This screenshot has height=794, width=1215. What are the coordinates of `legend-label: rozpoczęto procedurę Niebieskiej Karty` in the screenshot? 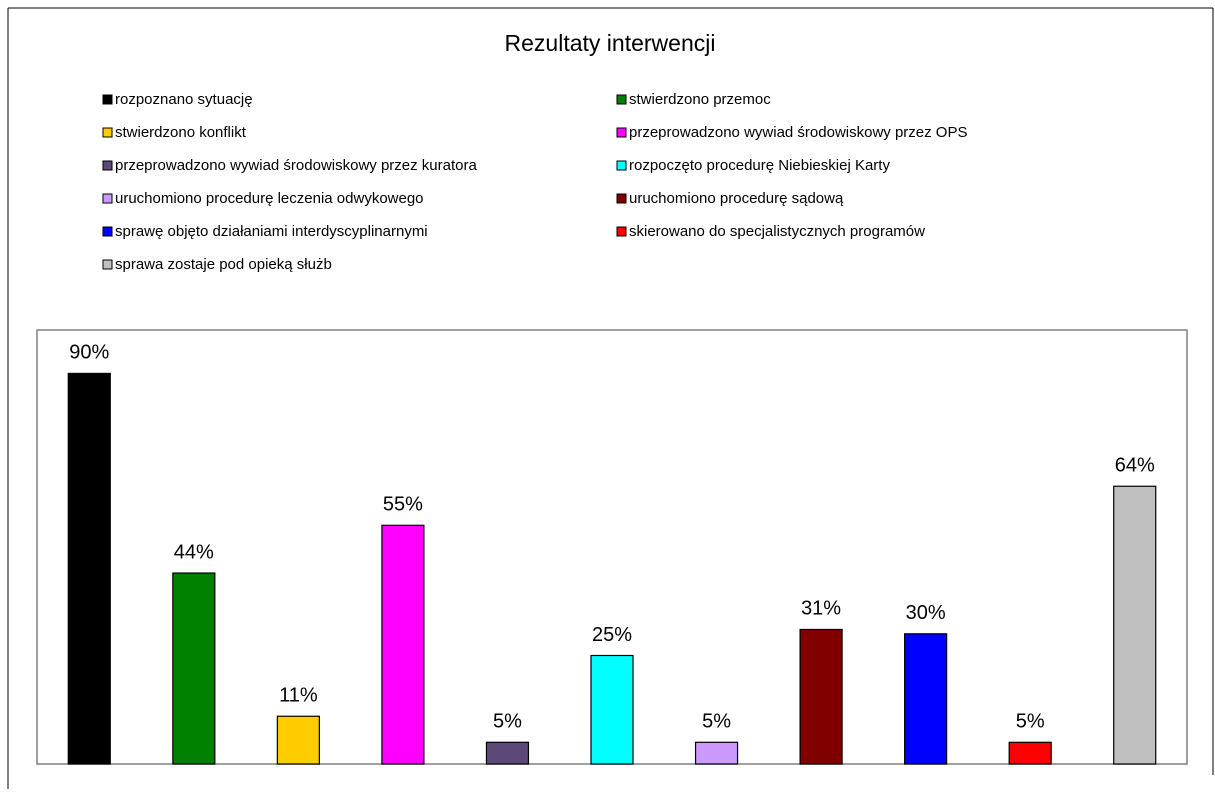 It's located at (759, 165).